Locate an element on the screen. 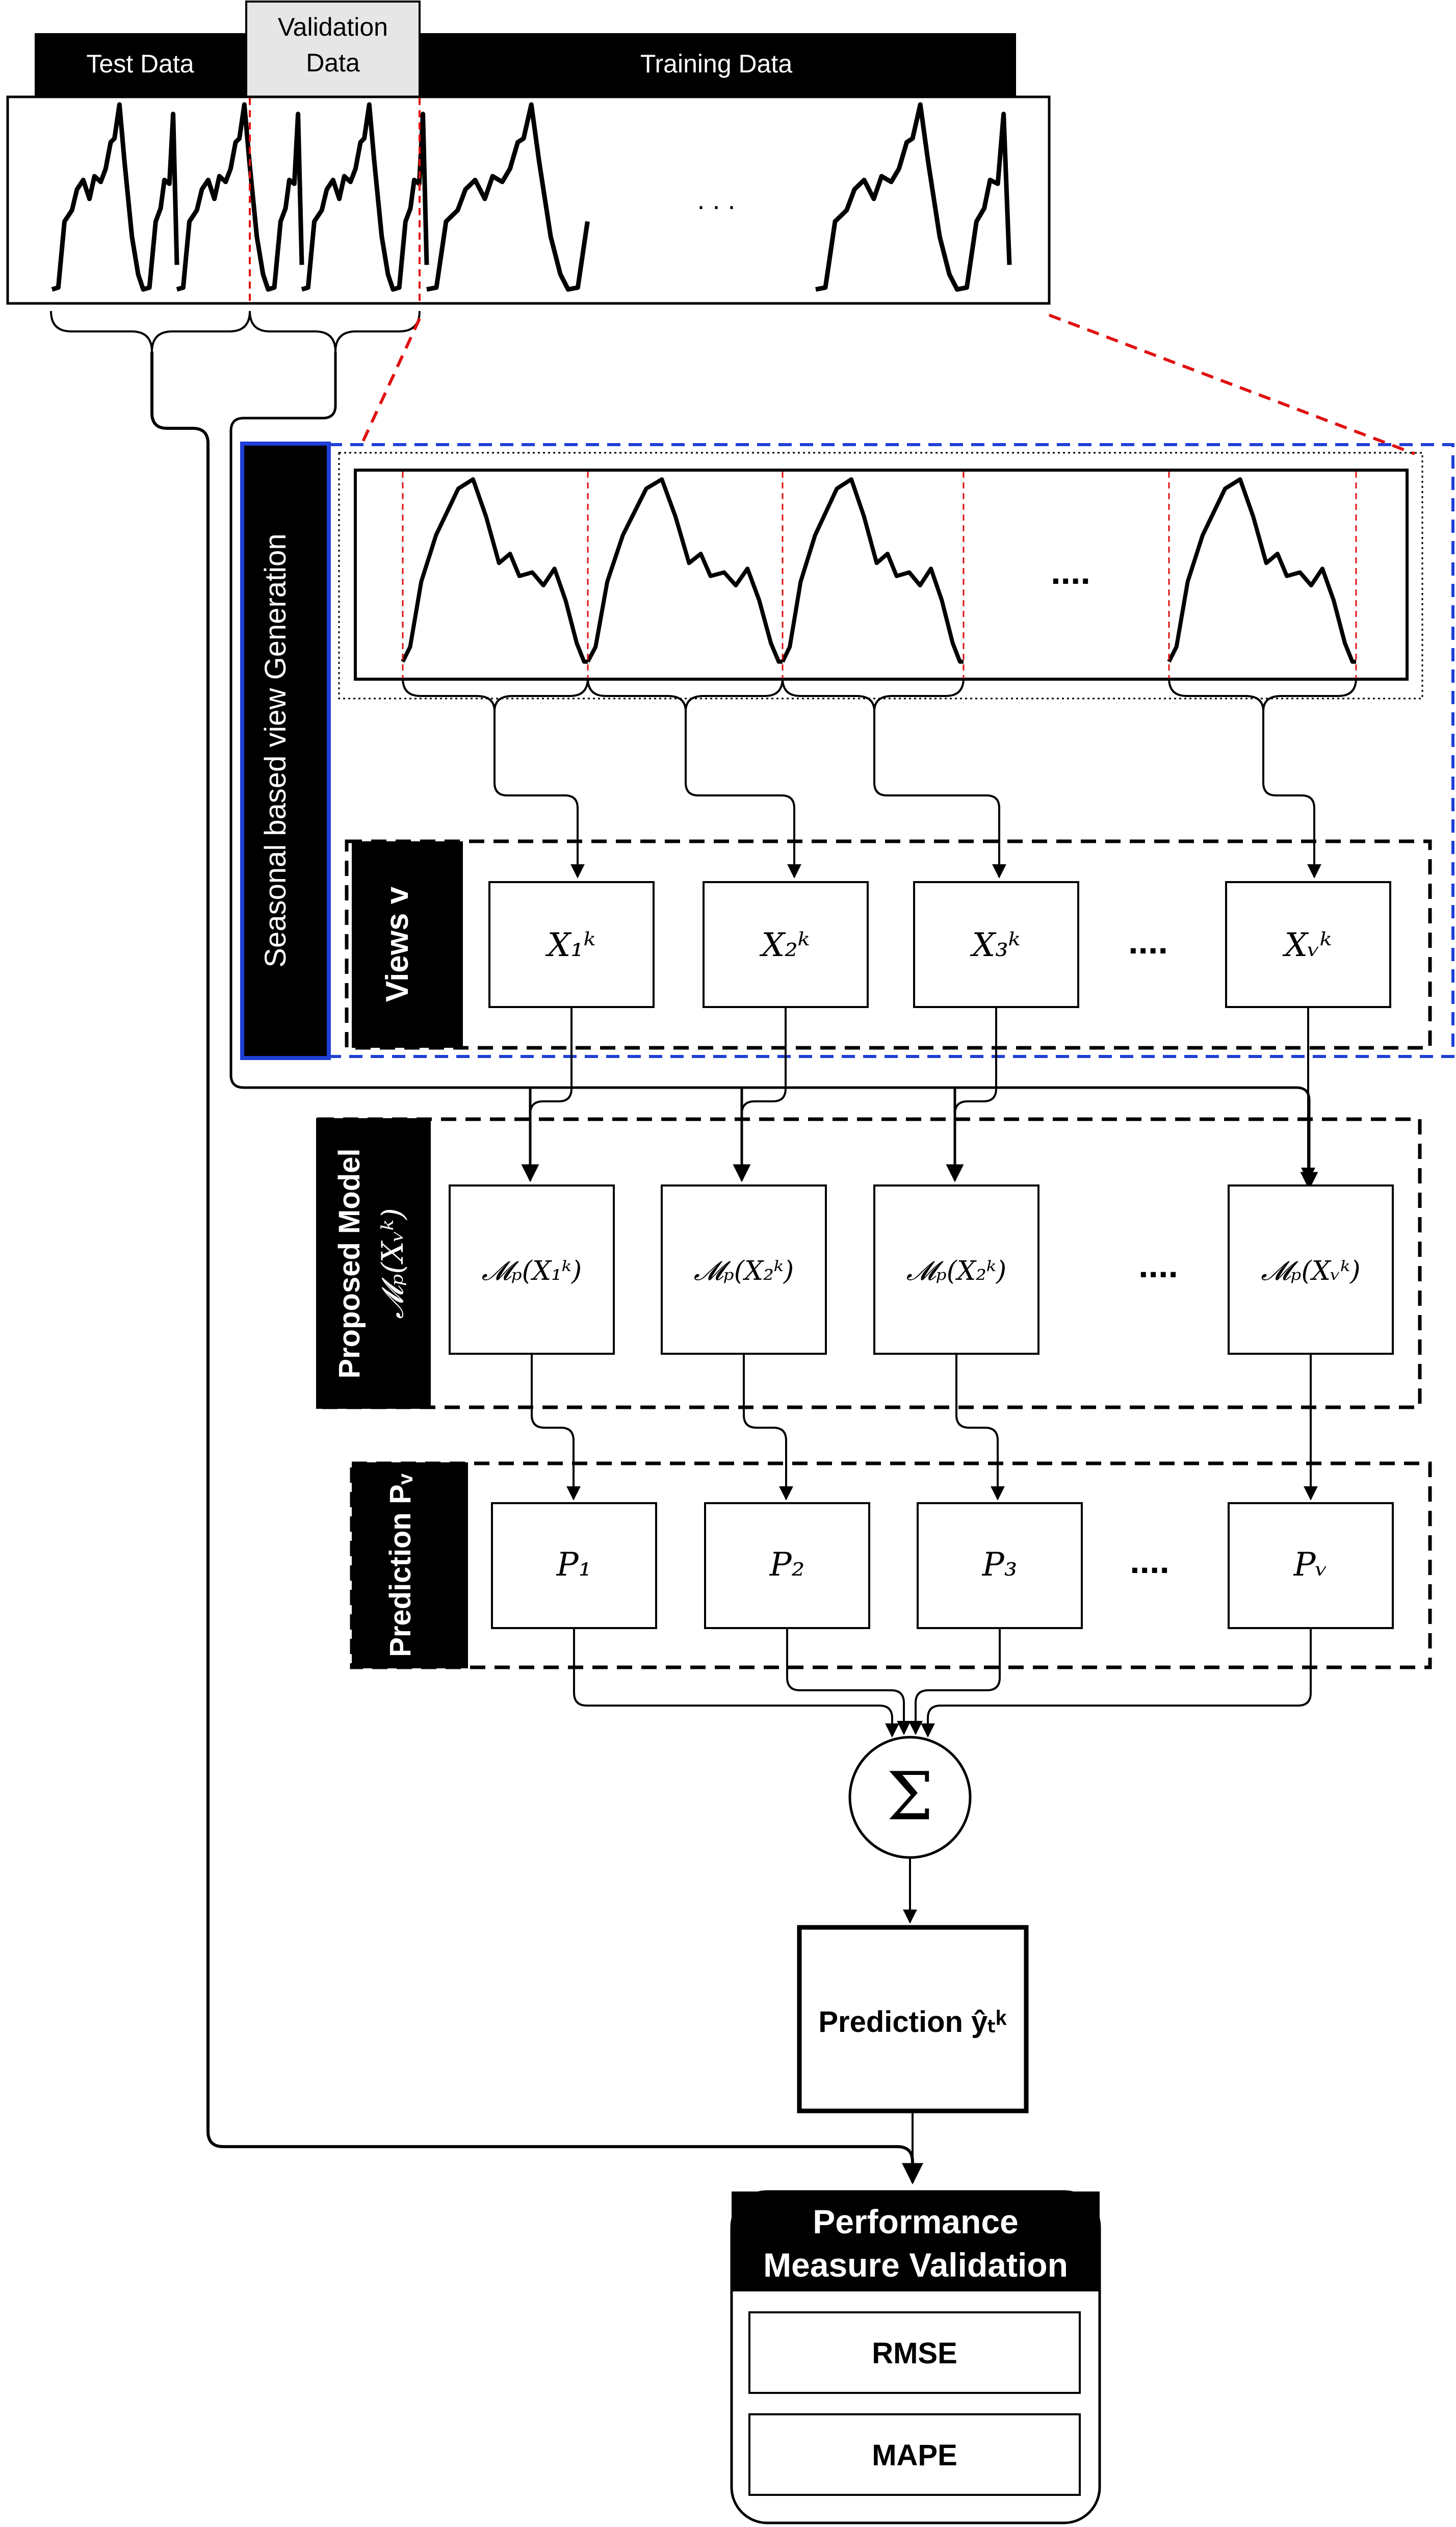 The height and width of the screenshot is (2527, 1456). test-data-brace is located at coordinates (150, 331).